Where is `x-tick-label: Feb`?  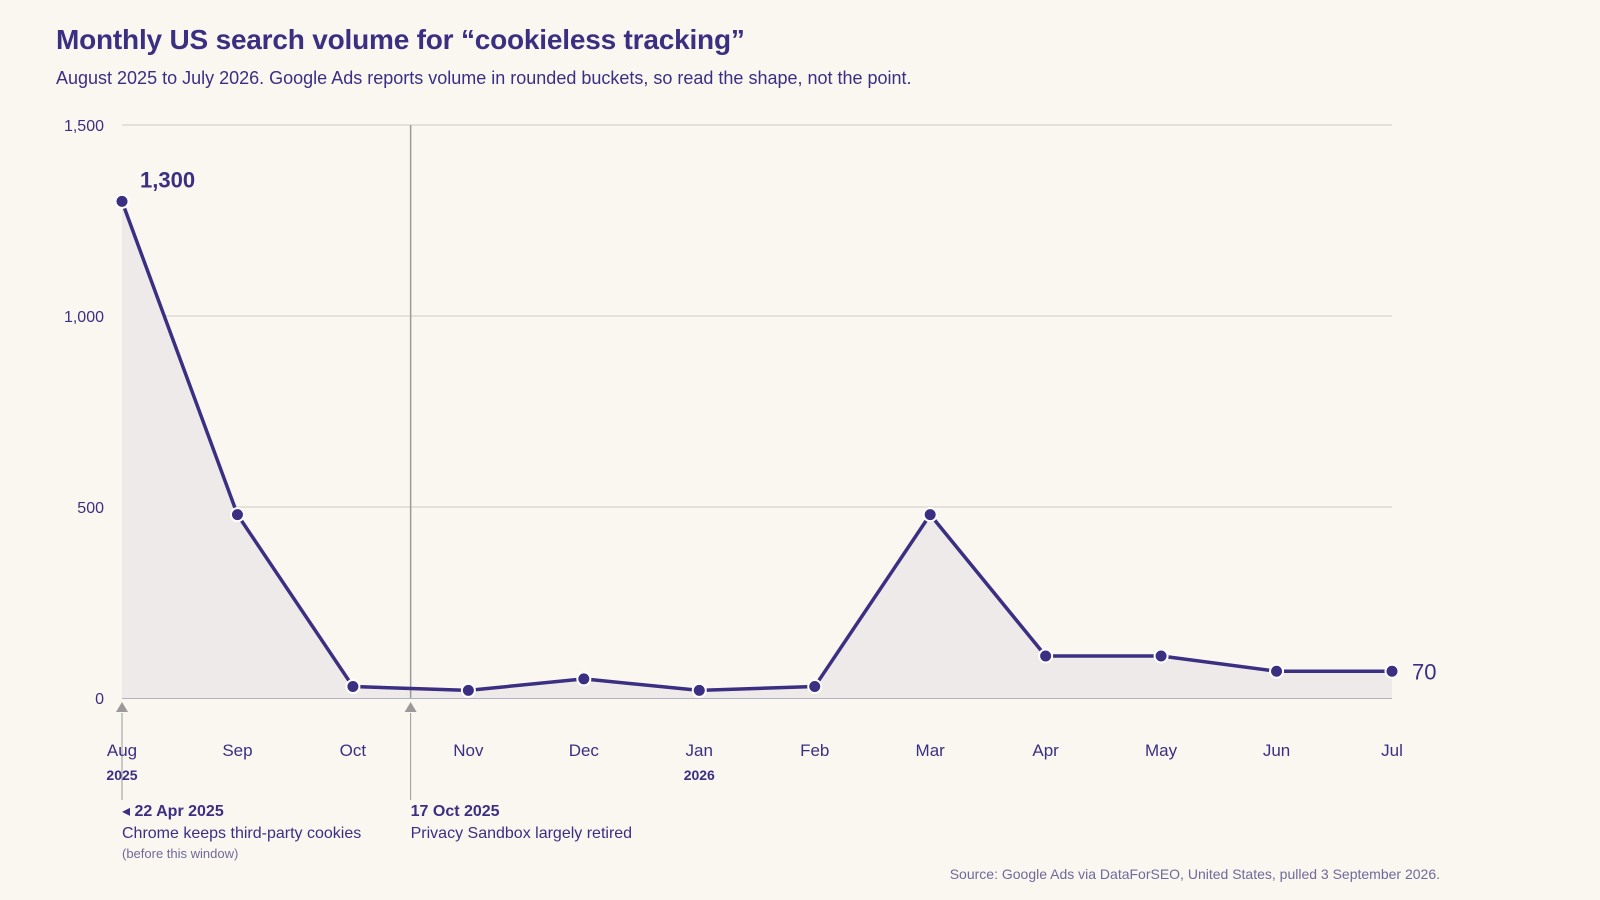
x-tick-label: Feb is located at coordinates (814, 750).